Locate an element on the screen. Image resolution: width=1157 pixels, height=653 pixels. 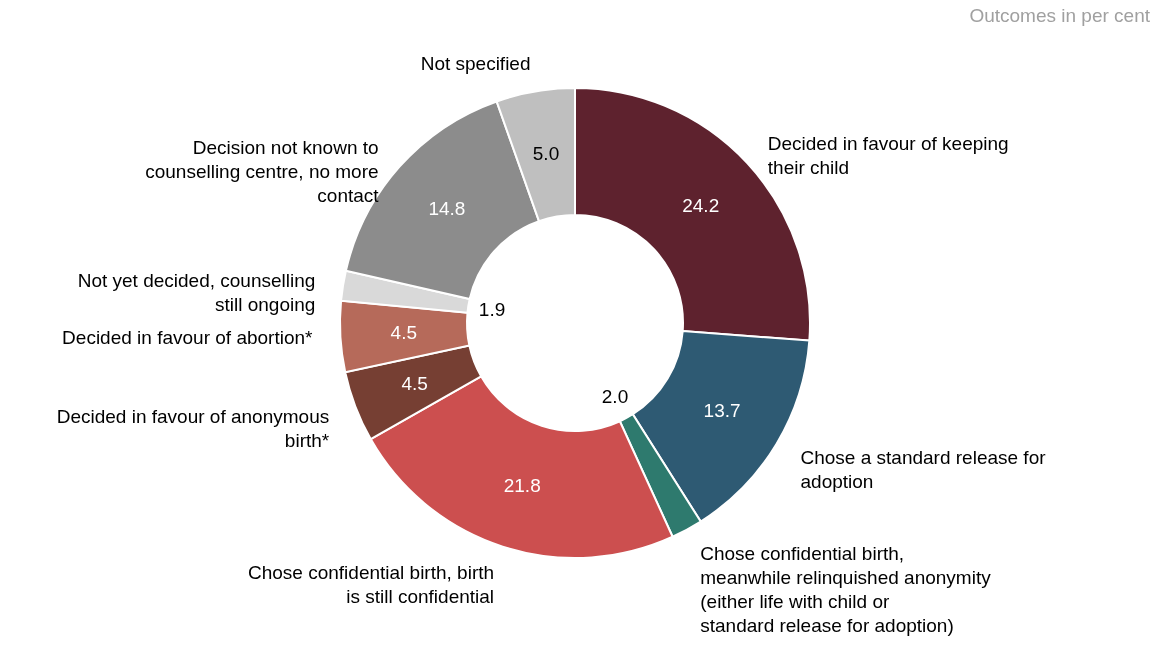
slice-label: Chose a standard release for adoption is located at coordinates (923, 470).